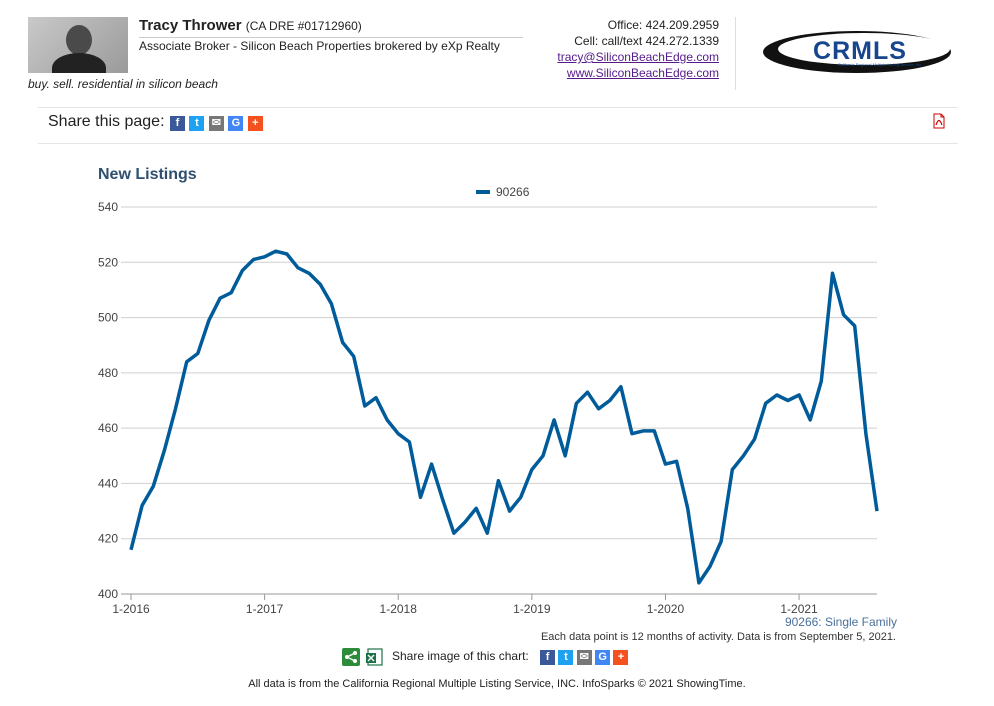 Image resolution: width=994 pixels, height=706 pixels. I want to click on photo-head, so click(79, 40).